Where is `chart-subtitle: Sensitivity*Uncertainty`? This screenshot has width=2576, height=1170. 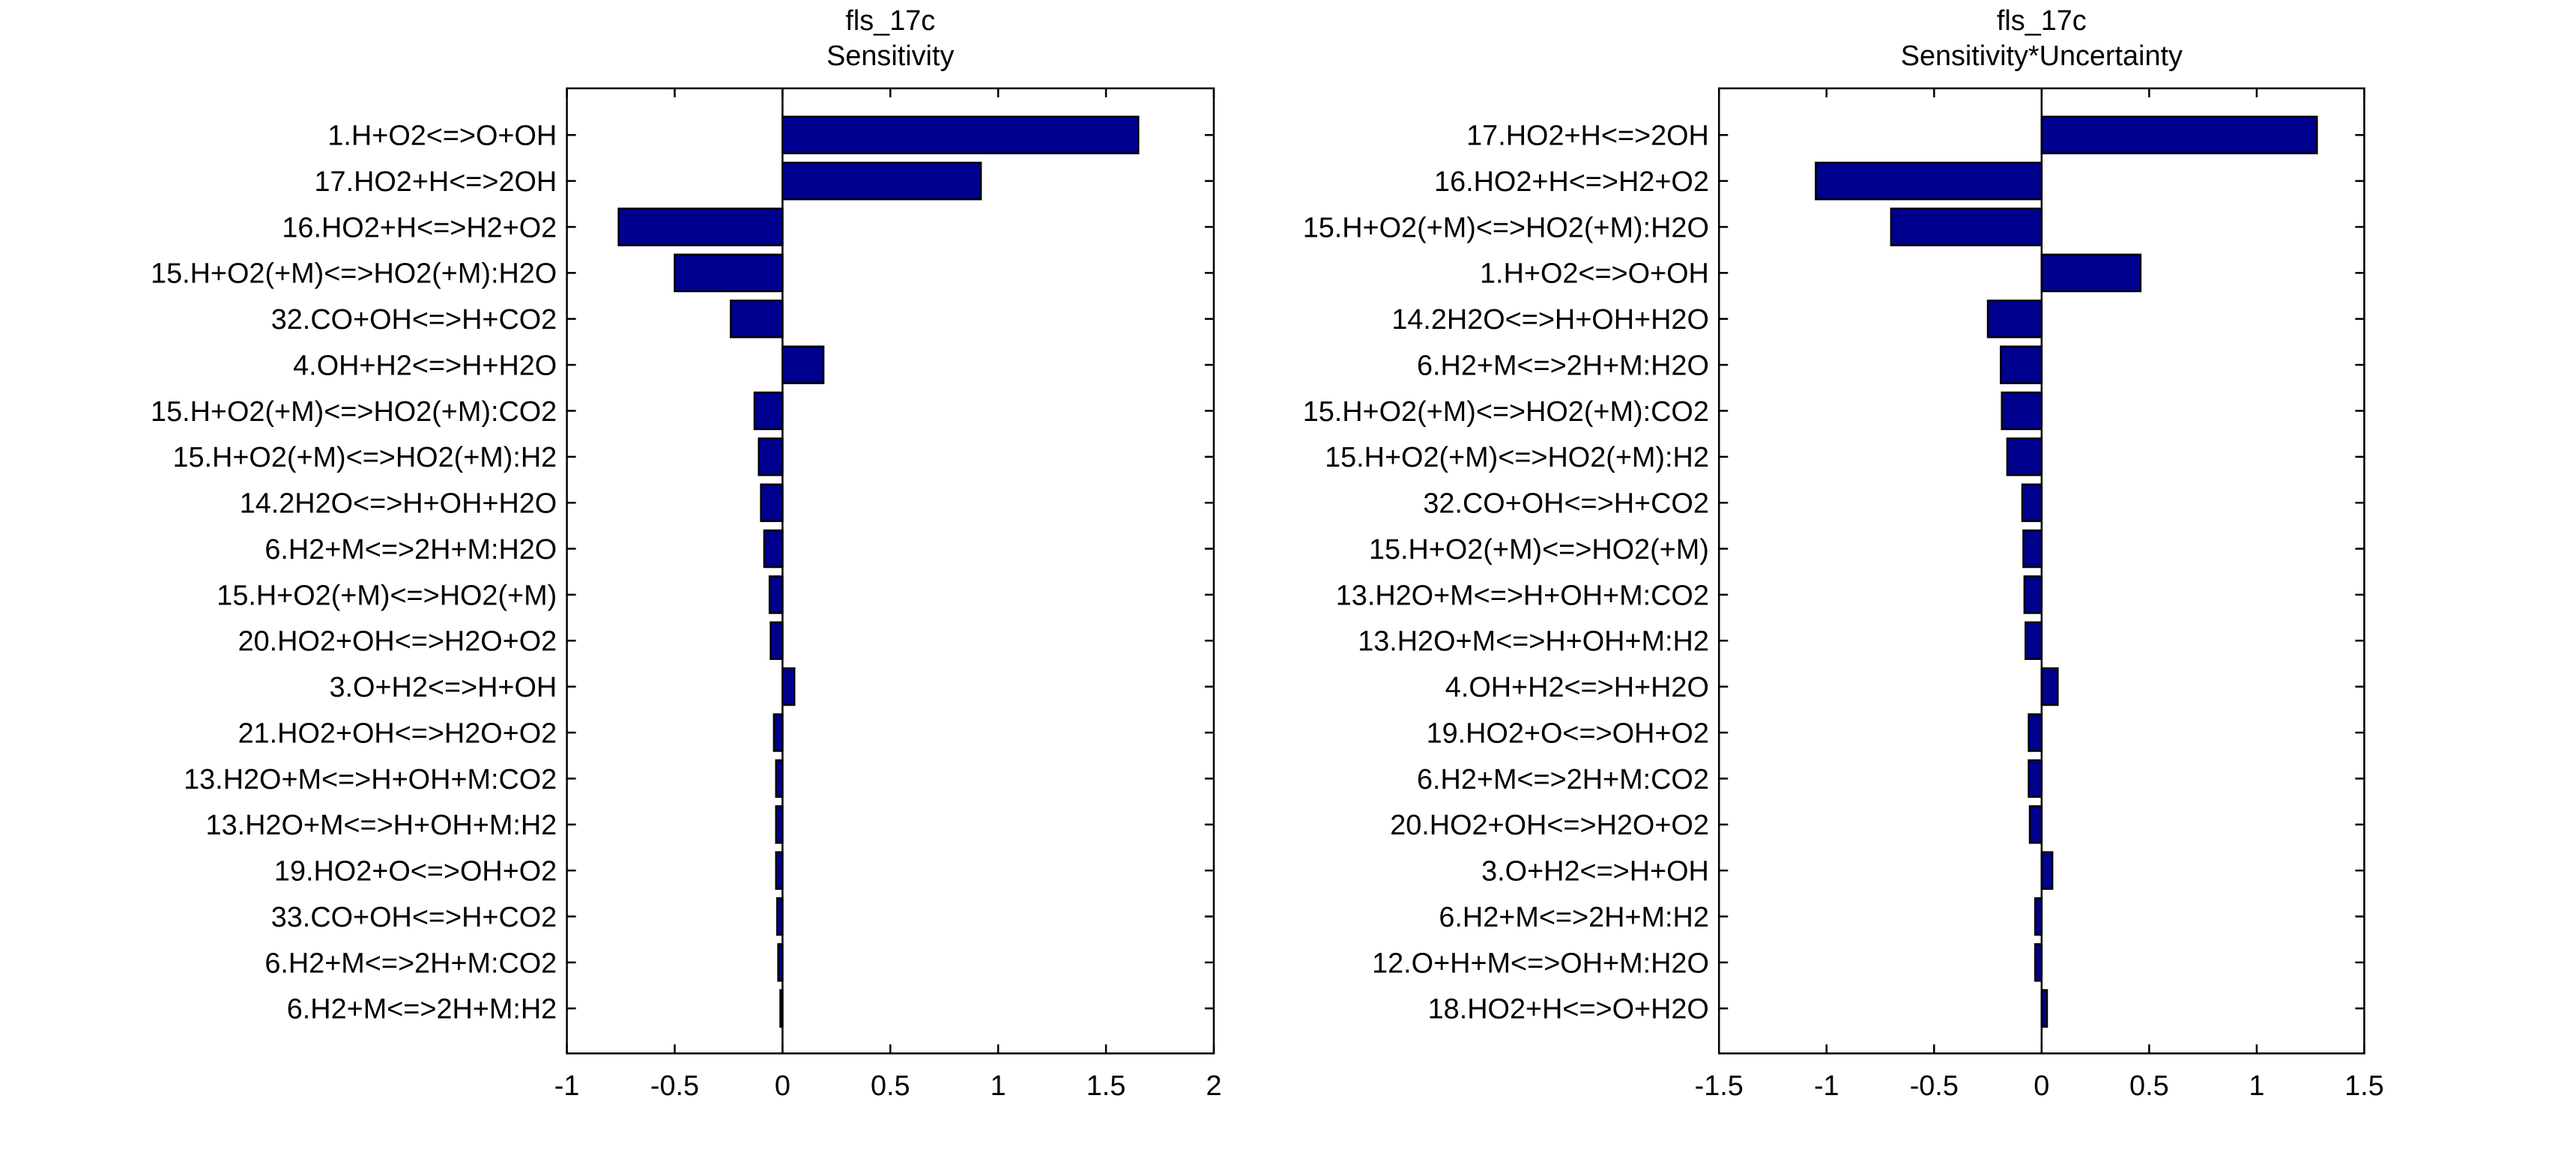
chart-subtitle: Sensitivity*Uncertainty is located at coordinates (2042, 56).